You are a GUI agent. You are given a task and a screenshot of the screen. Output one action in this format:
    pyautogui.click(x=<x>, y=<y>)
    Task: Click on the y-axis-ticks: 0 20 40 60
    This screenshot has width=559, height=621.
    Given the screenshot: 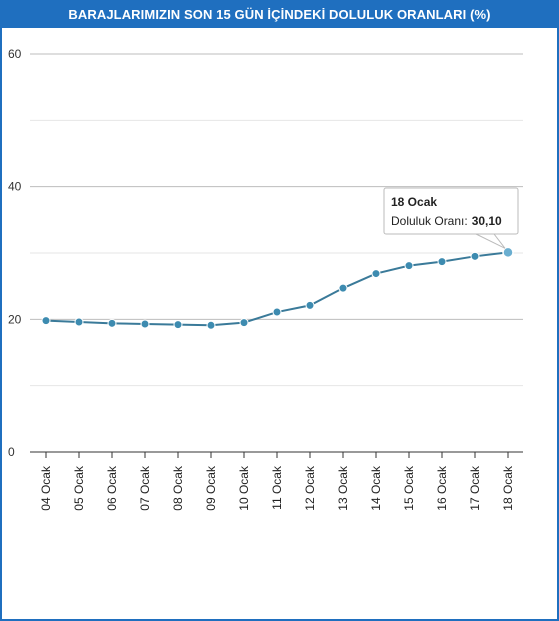 What is the action you would take?
    pyautogui.click(x=15, y=253)
    